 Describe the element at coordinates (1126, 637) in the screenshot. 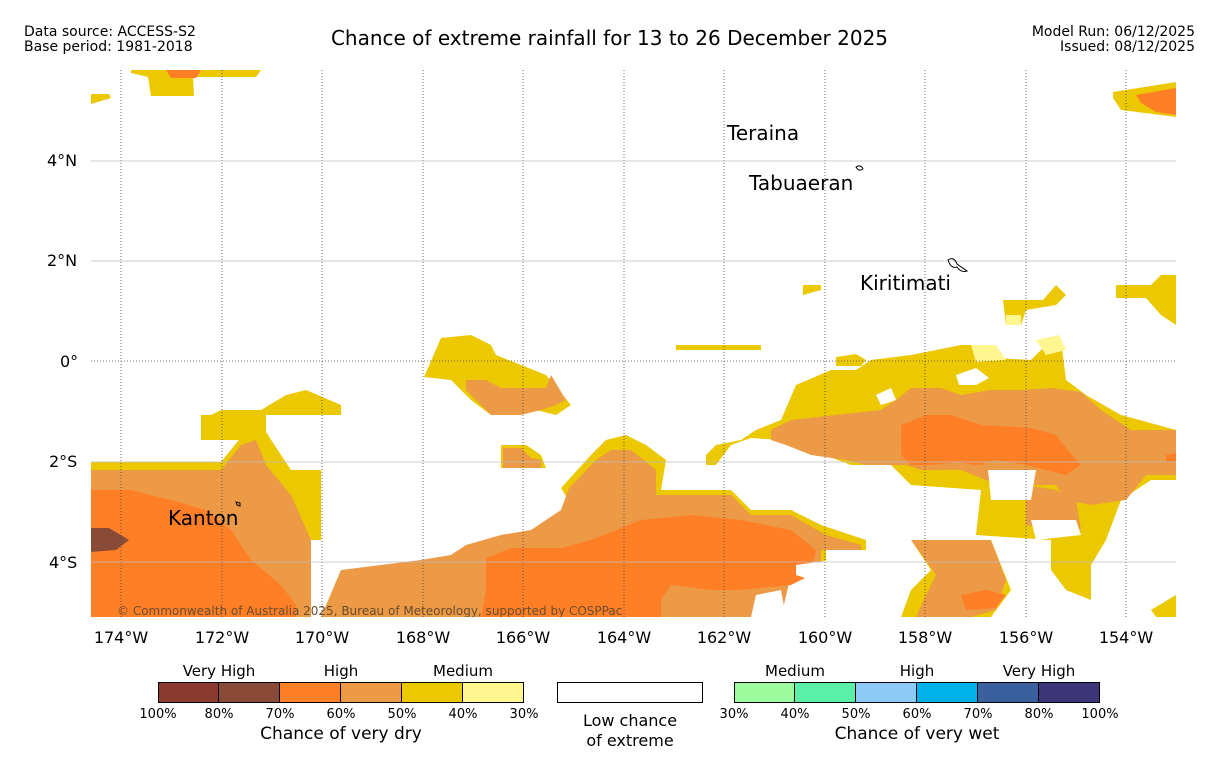

I see `lon-label: 154°W` at that location.